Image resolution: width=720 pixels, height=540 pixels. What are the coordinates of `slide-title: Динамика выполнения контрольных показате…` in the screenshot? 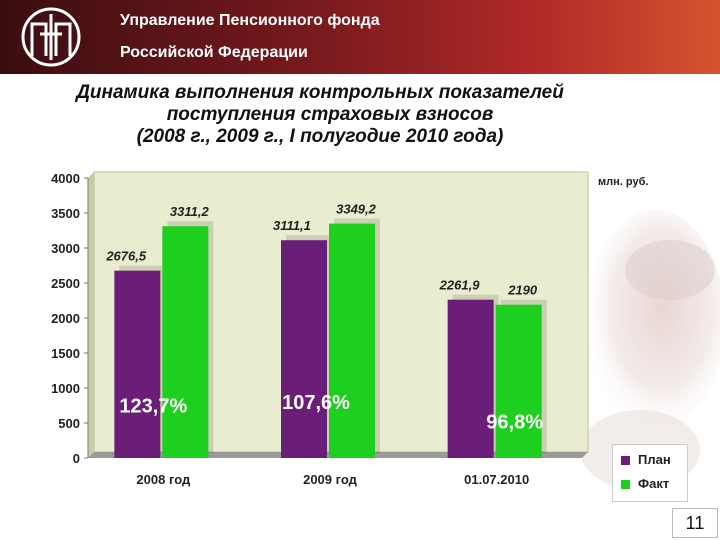 It's located at (360, 115).